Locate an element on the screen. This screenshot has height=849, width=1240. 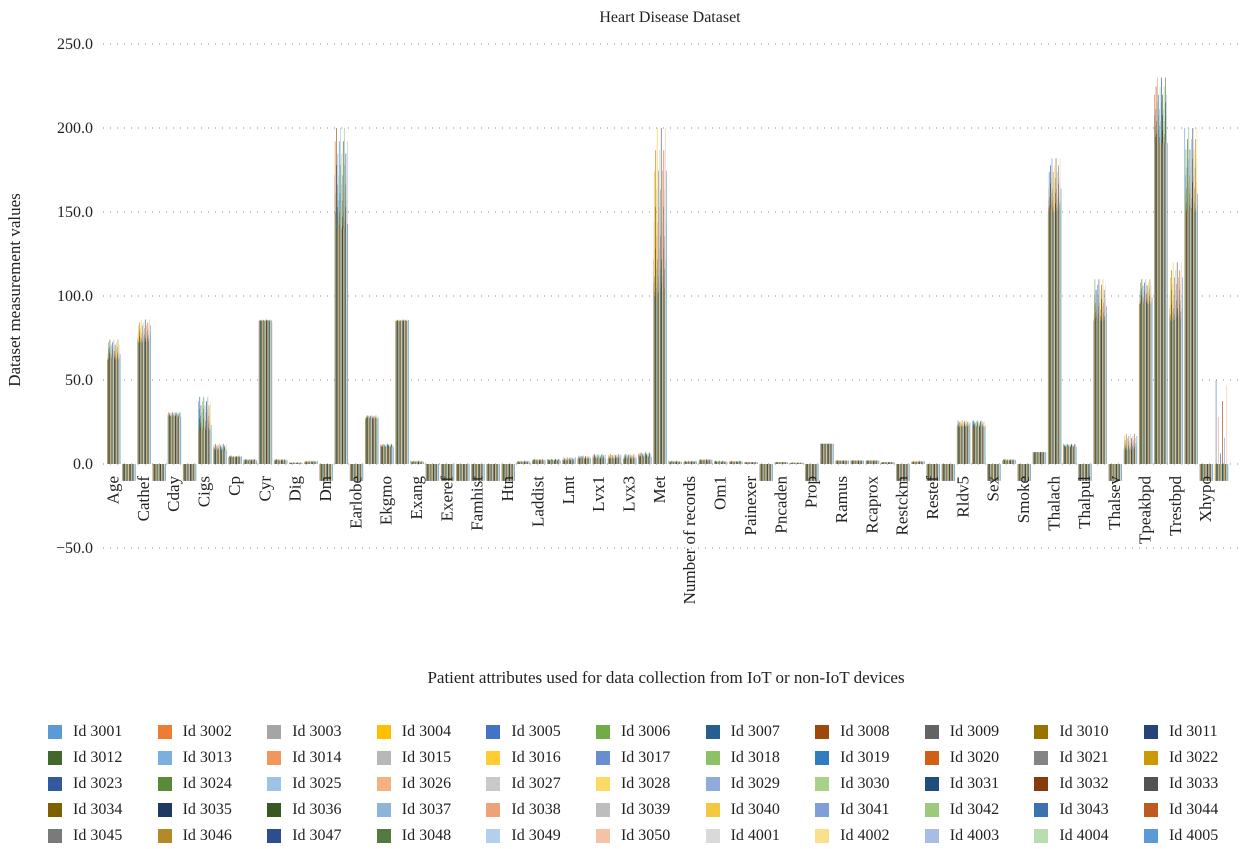
legend-label: Id 3002 is located at coordinates (207, 731).